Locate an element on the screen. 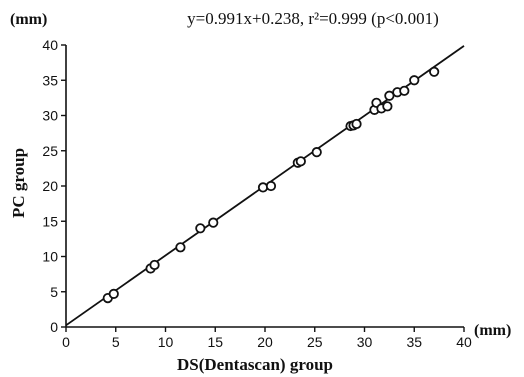  y-tick-label: 10 is located at coordinates (50, 257).